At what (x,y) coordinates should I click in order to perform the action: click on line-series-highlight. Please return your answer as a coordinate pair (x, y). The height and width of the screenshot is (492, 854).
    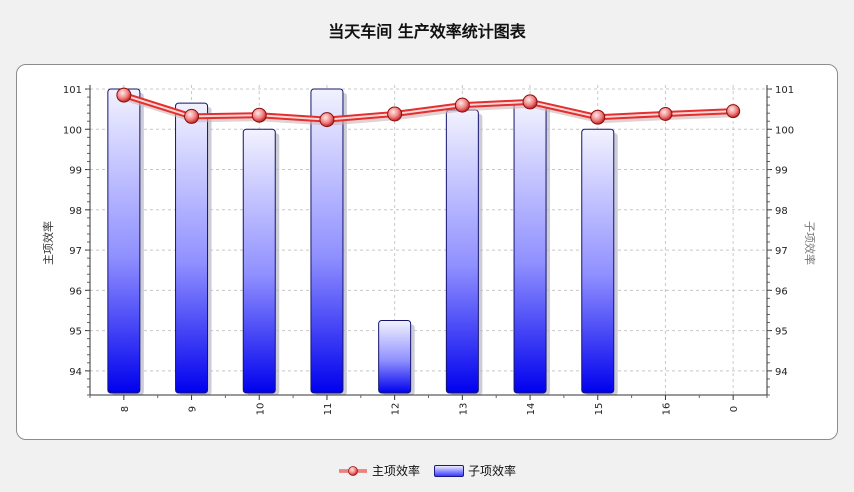
    Looking at the image, I should click on (428, 107).